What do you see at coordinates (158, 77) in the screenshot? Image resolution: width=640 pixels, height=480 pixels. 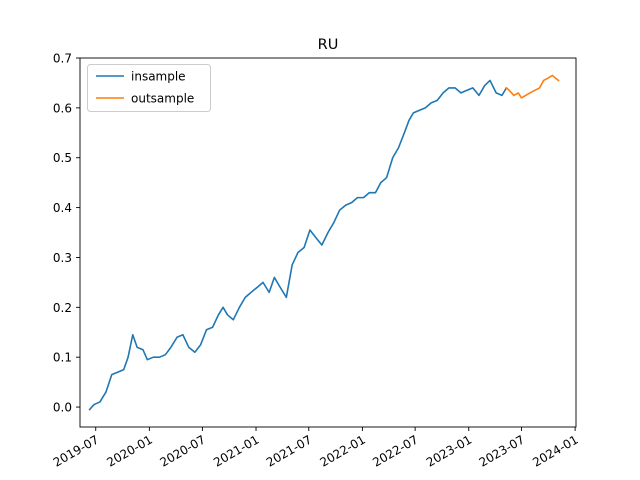 I see `legend-label-insample: insample` at bounding box center [158, 77].